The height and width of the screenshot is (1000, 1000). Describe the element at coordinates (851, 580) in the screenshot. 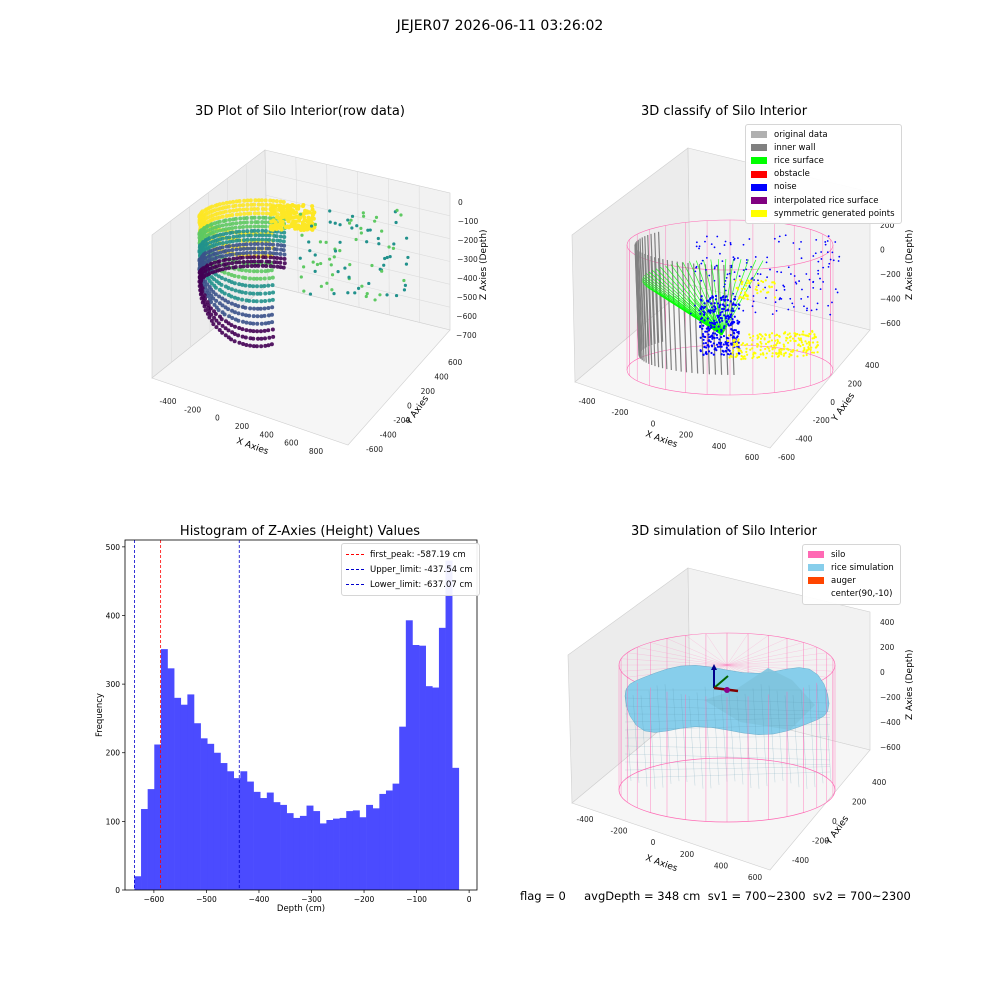

I see `plot4-legend-item: auger` at that location.